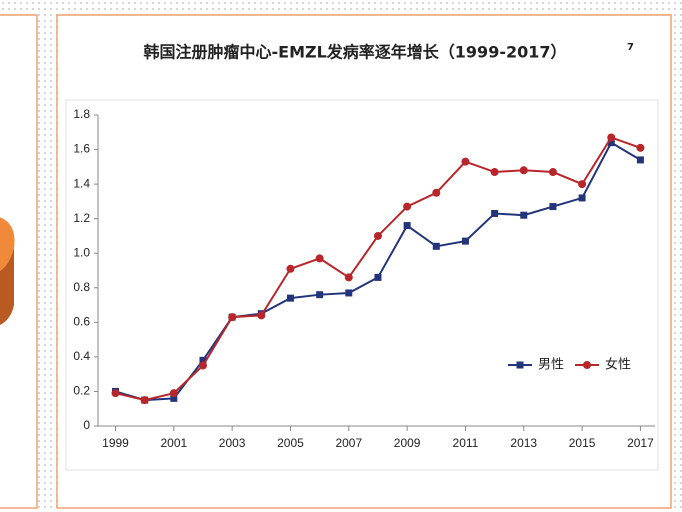 The width and height of the screenshot is (682, 512). Describe the element at coordinates (81, 391) in the screenshot. I see `y-tick-label: 0.2` at that location.